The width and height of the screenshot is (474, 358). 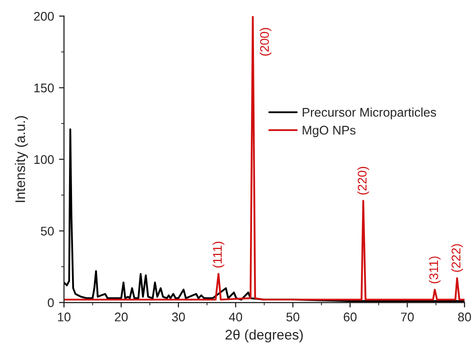 I want to click on x-tick-label: 80, so click(x=464, y=317).